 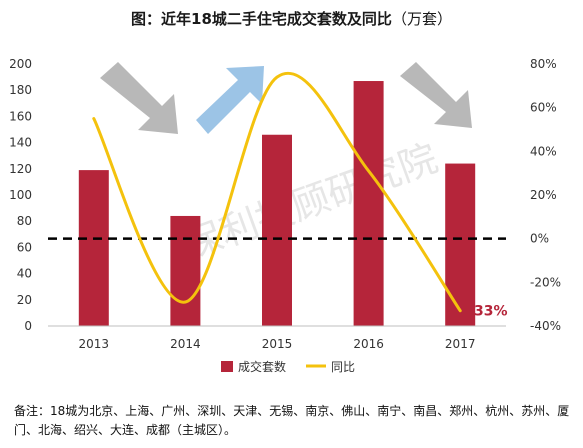 What do you see at coordinates (543, 195) in the screenshot?
I see `y-right-tick-label: 20%` at bounding box center [543, 195].